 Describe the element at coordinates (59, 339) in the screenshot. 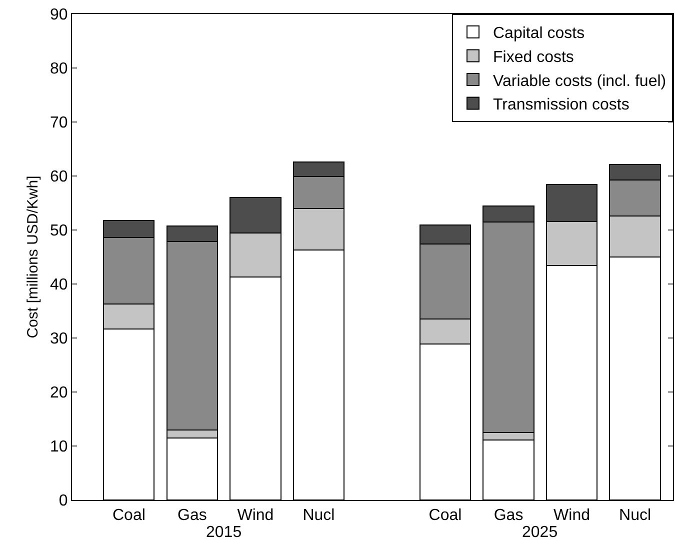

I see `y-tick-label: 30` at that location.